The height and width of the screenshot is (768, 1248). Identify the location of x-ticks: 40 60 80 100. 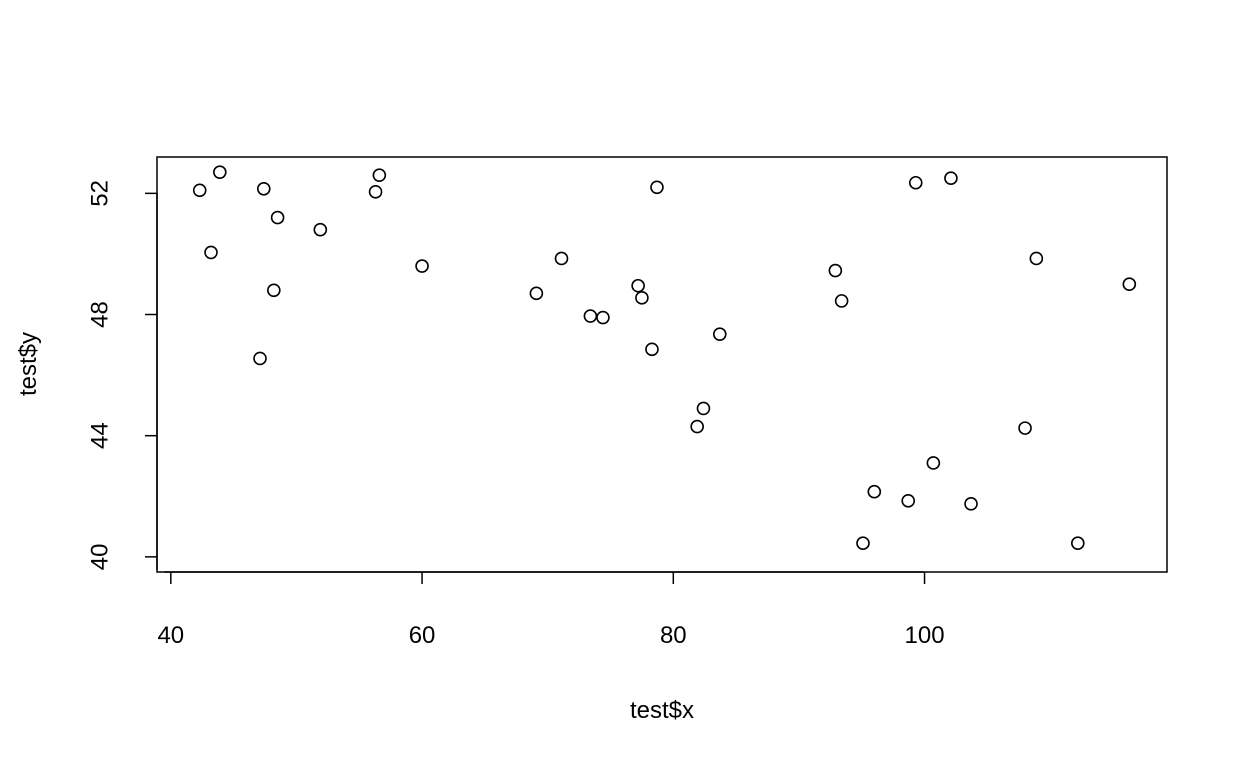
(551, 610).